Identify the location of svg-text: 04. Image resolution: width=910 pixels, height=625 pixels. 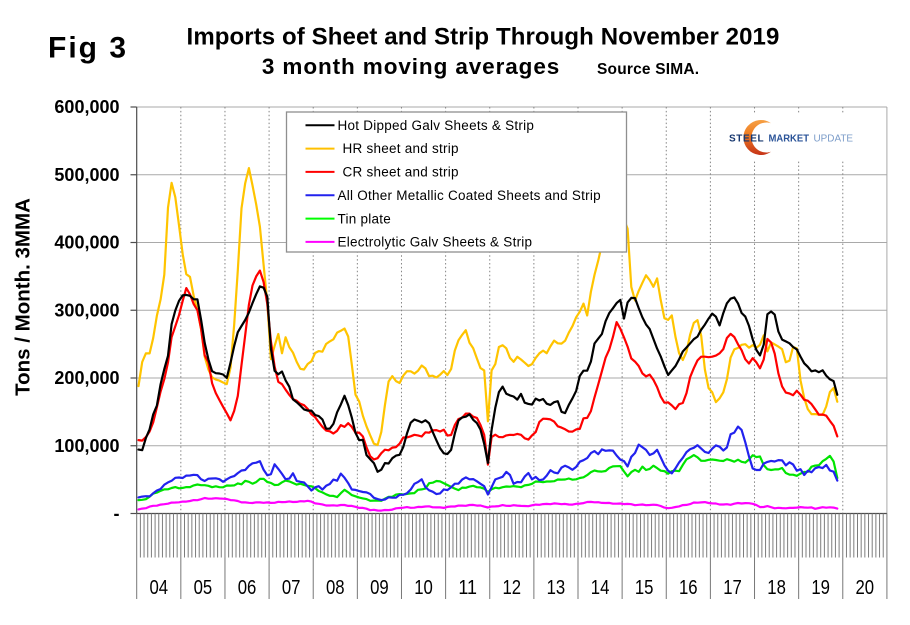
(159, 588).